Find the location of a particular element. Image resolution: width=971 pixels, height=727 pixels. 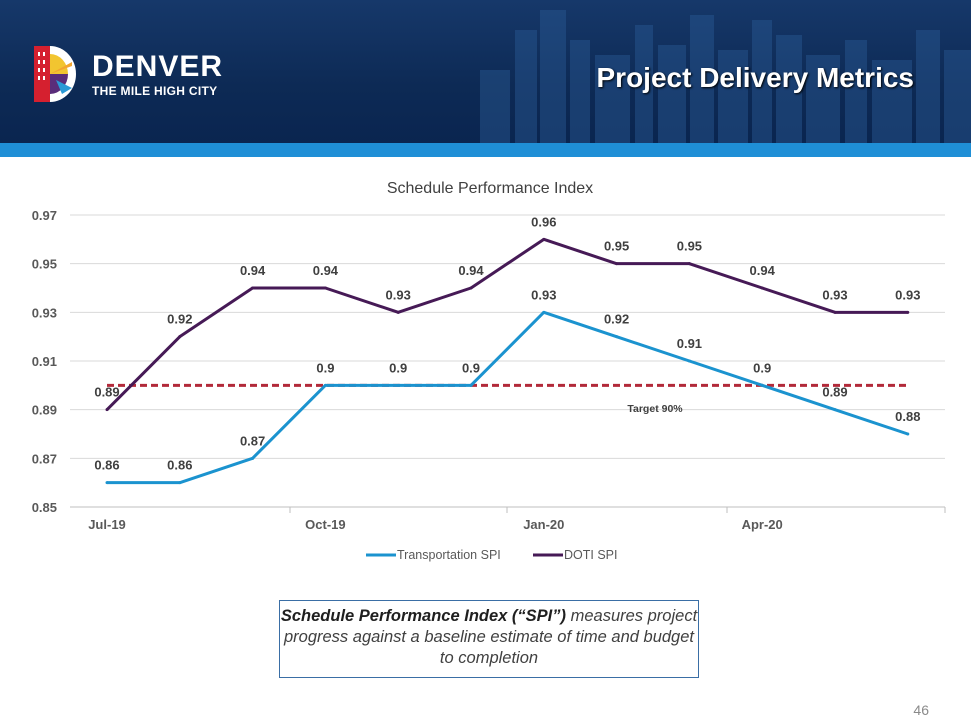

city-skyline-graphic is located at coordinates (725, 76).